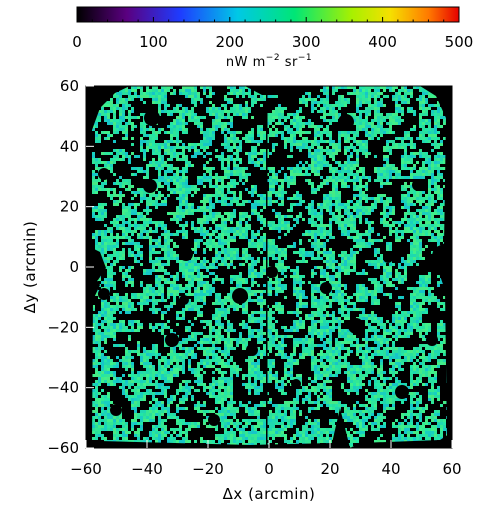  I want to click on colorbar-unit-exponent-1: −2, so click(273, 58).